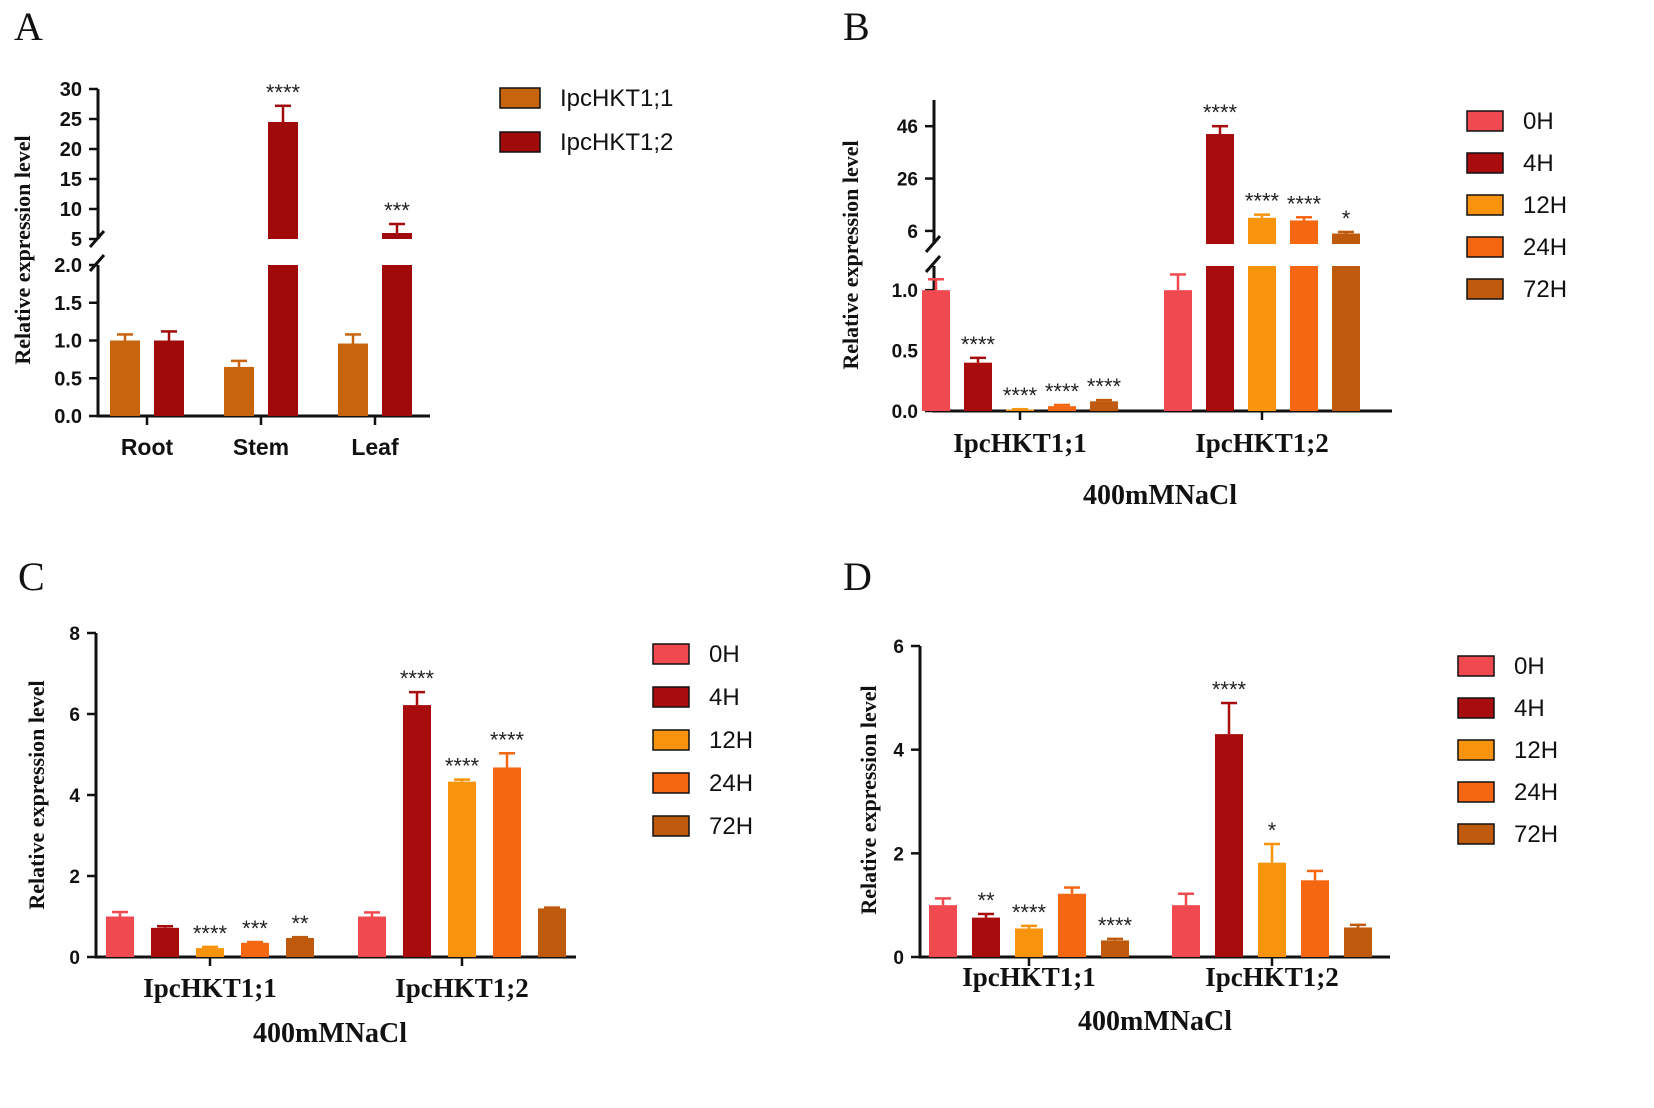  What do you see at coordinates (68, 379) in the screenshot?
I see `y-tick-label: 0.5` at bounding box center [68, 379].